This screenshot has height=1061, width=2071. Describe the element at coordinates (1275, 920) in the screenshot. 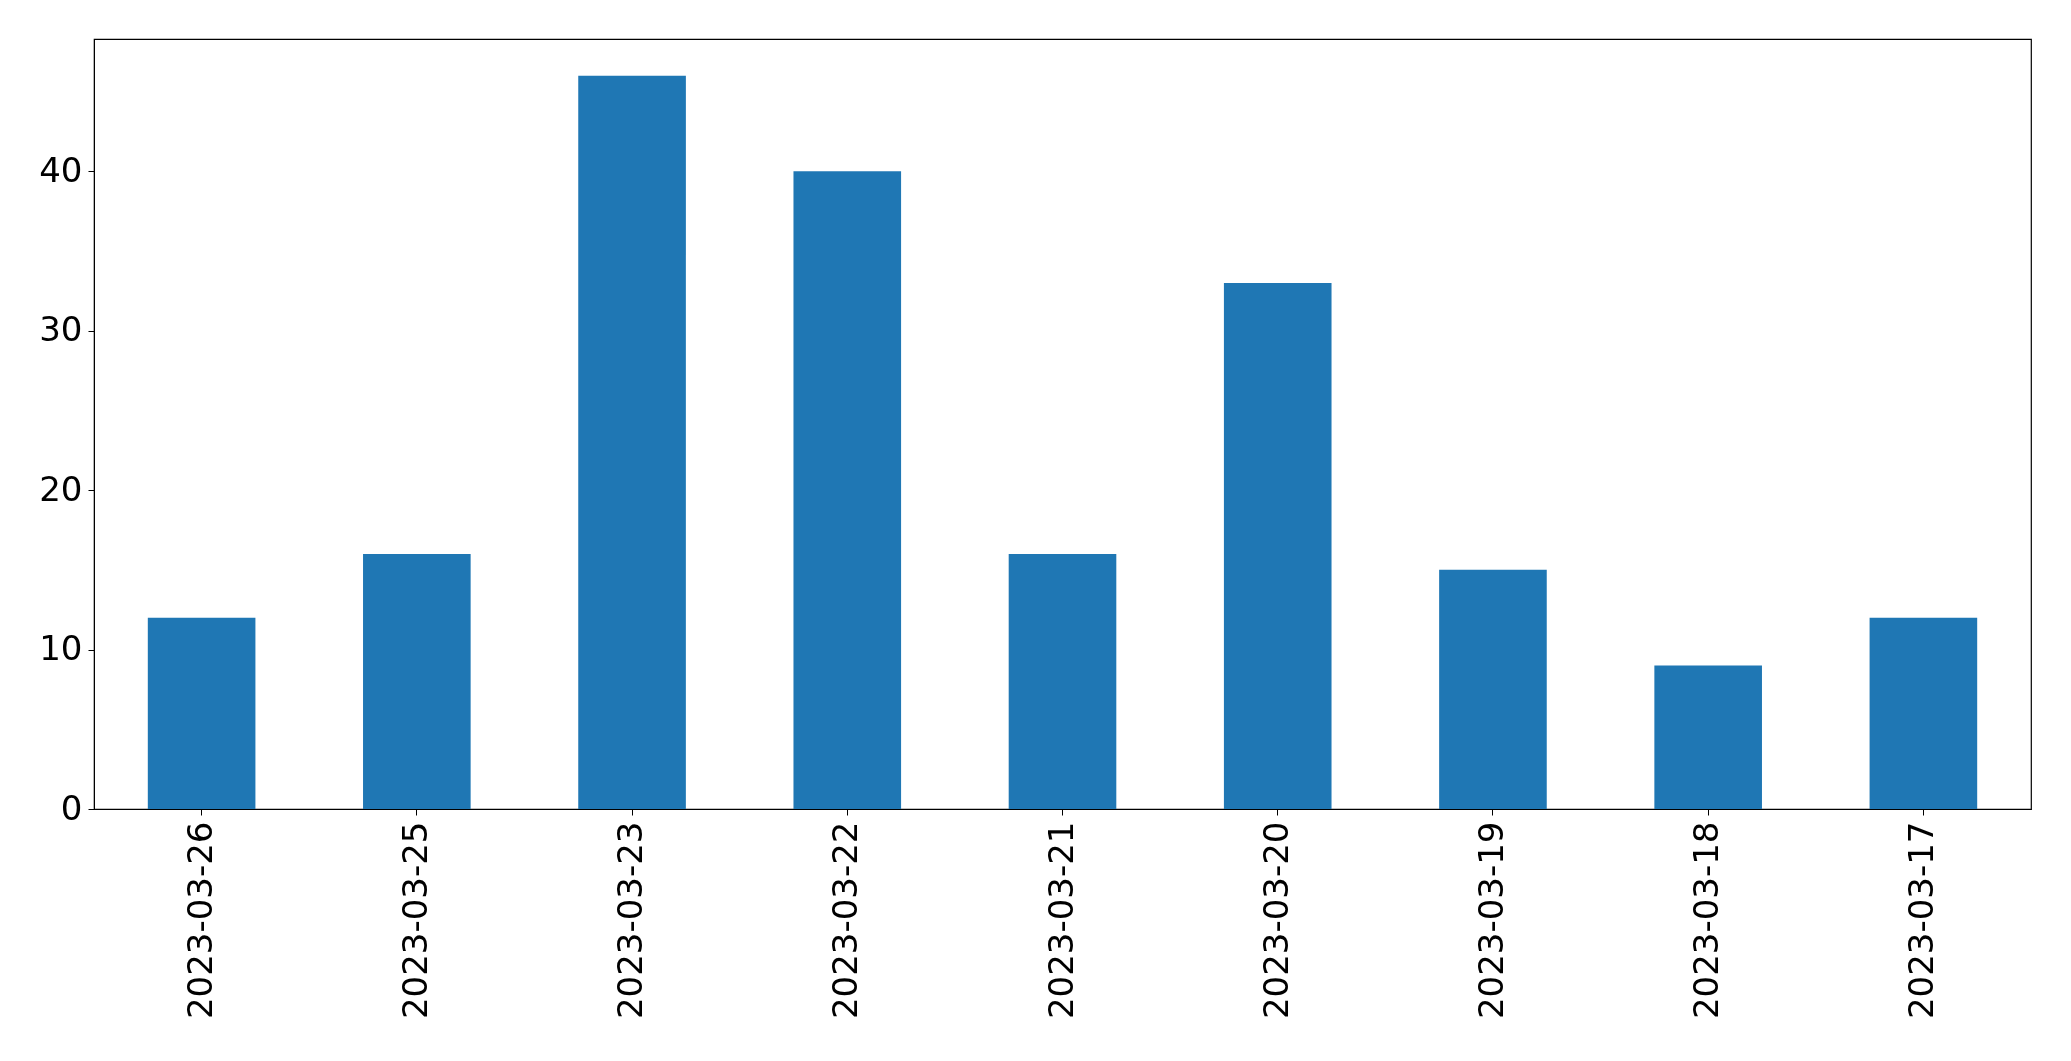

I see `x-tick-label: 2023-03-20` at that location.